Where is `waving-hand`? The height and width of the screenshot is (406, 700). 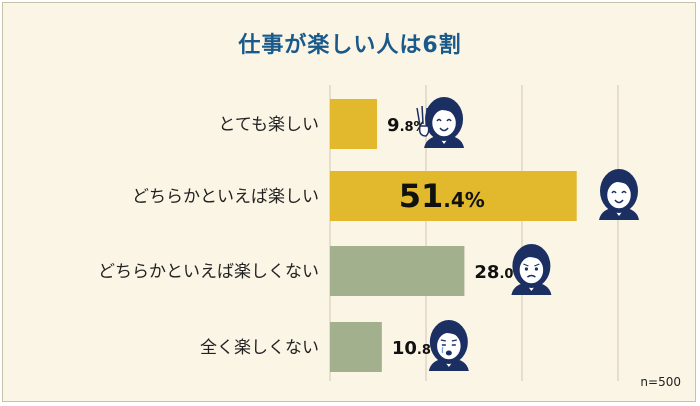 waving-hand is located at coordinates (423, 121).